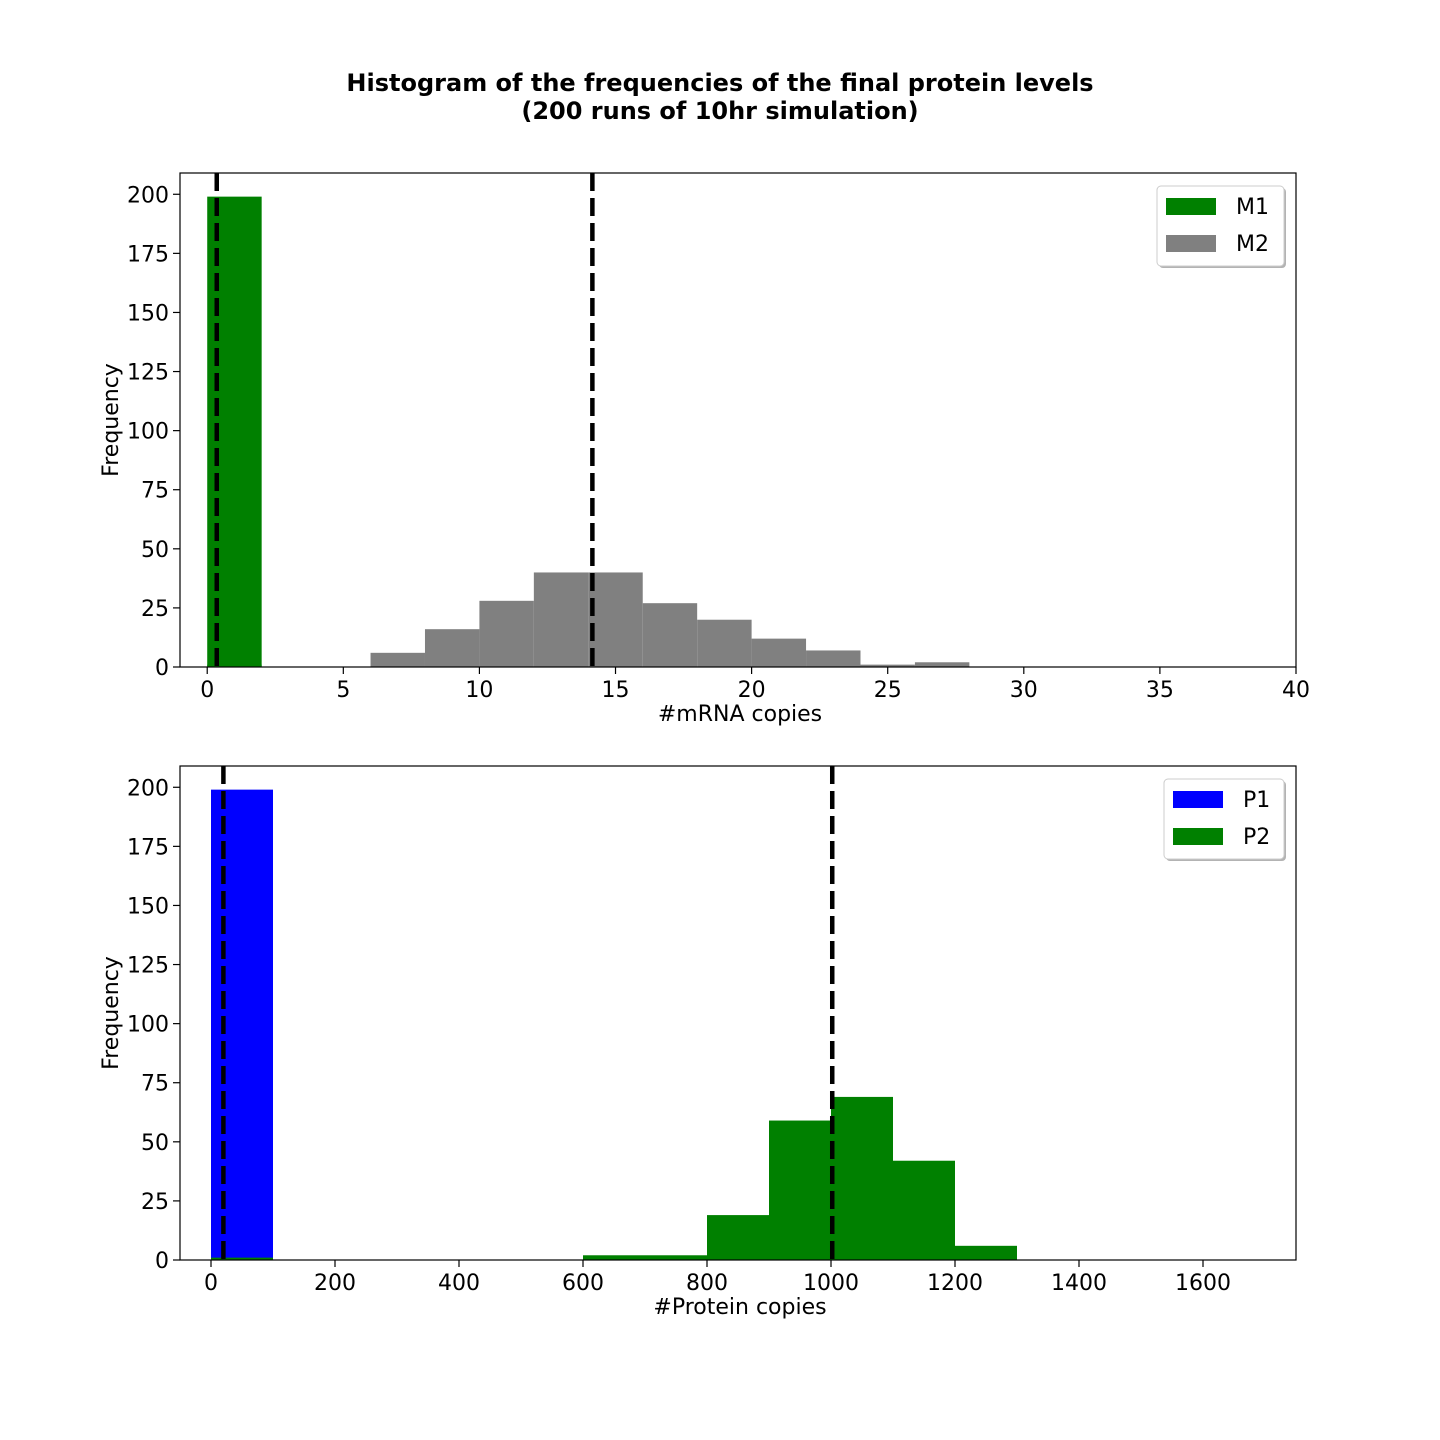  I want to click on p1-x-tick-label: 30, so click(1024, 690).